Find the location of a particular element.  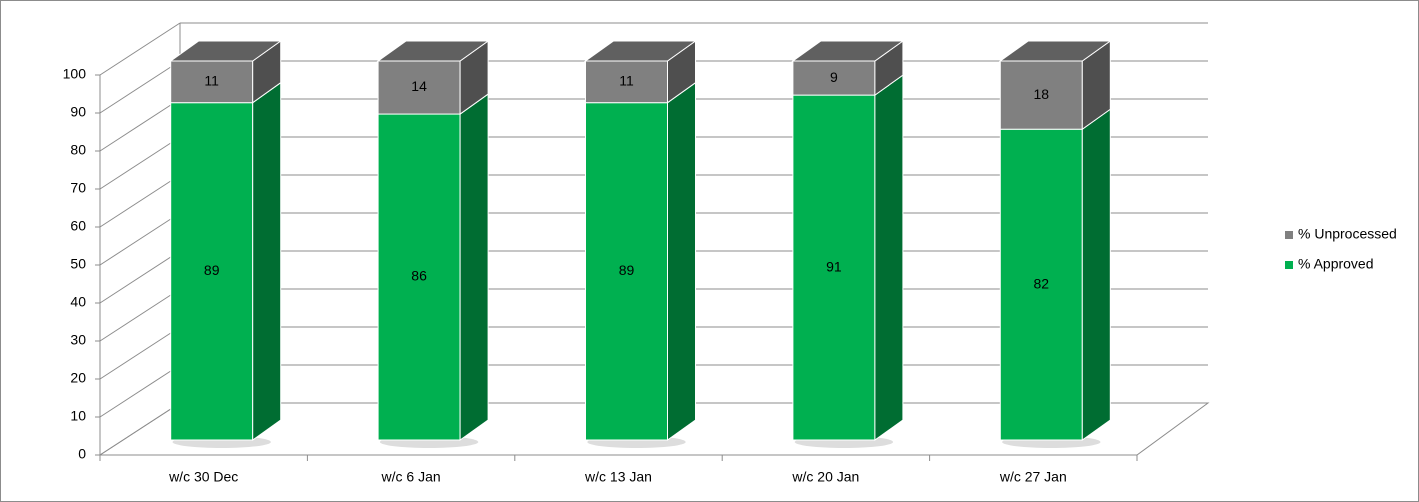

y-tick-label: 60 is located at coordinates (78, 226).